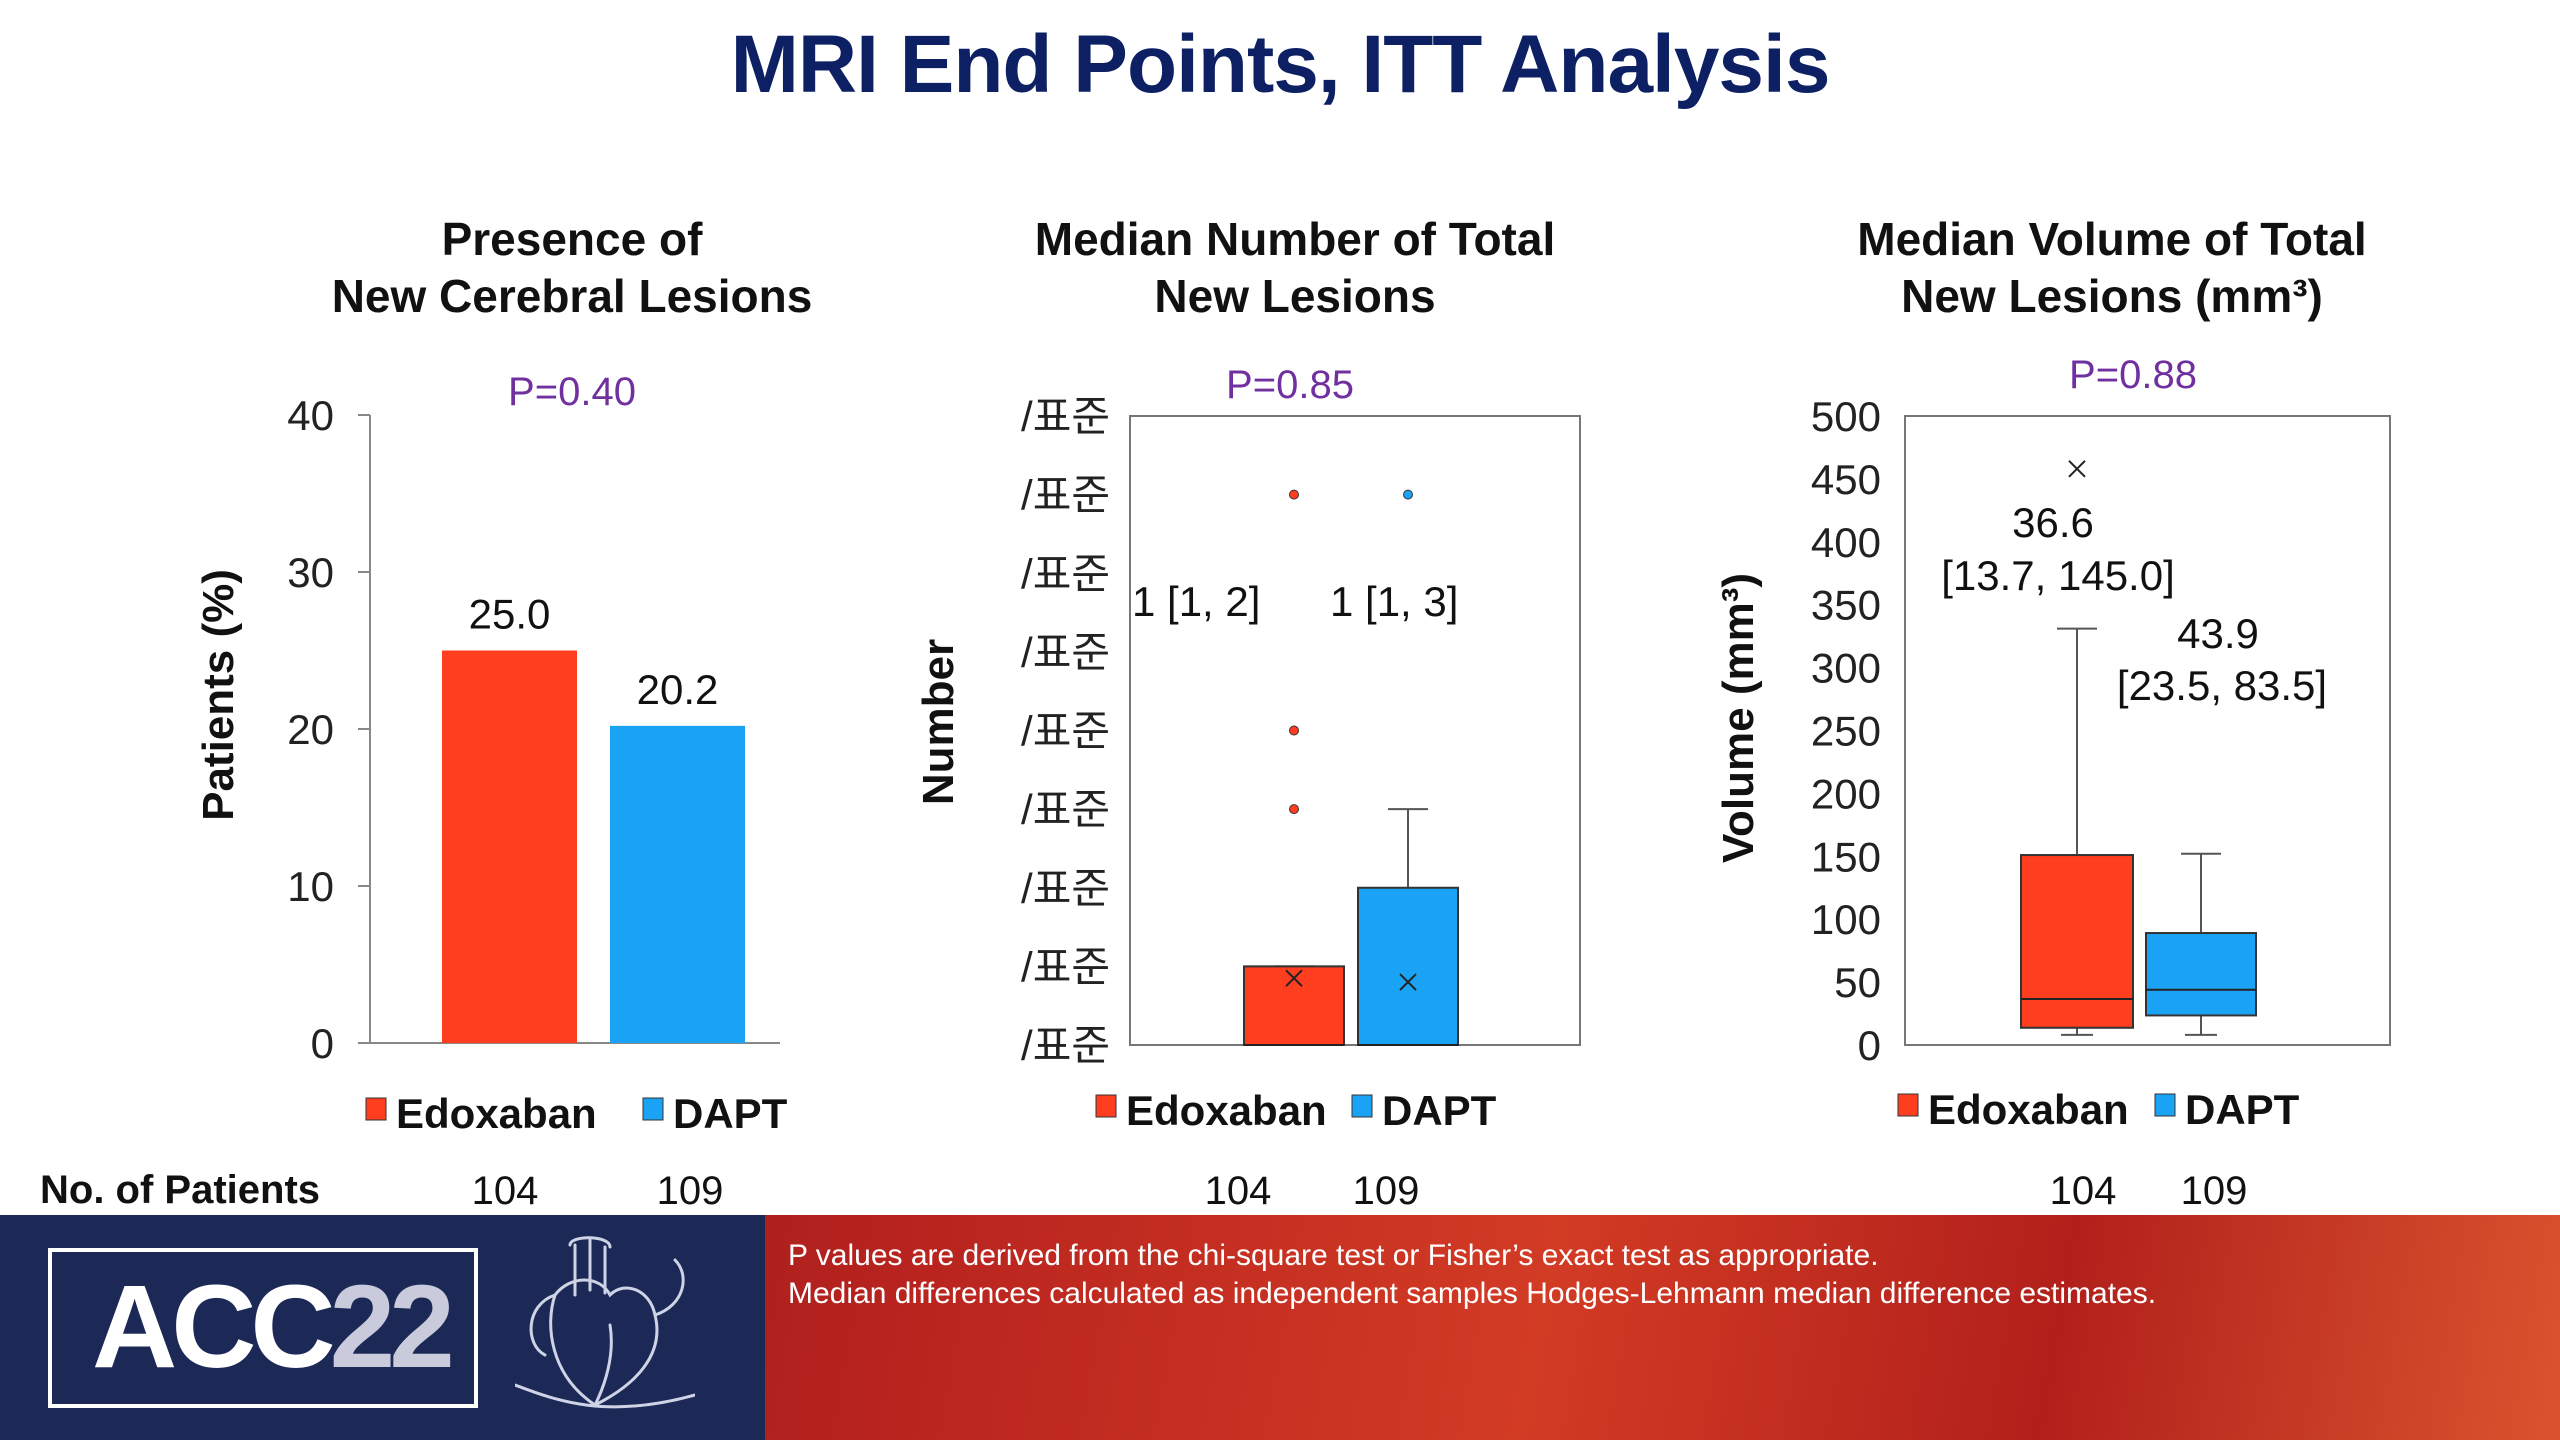 This screenshot has height=1440, width=2560. What do you see at coordinates (605, 1322) in the screenshot?
I see `heart-illustration-icon` at bounding box center [605, 1322].